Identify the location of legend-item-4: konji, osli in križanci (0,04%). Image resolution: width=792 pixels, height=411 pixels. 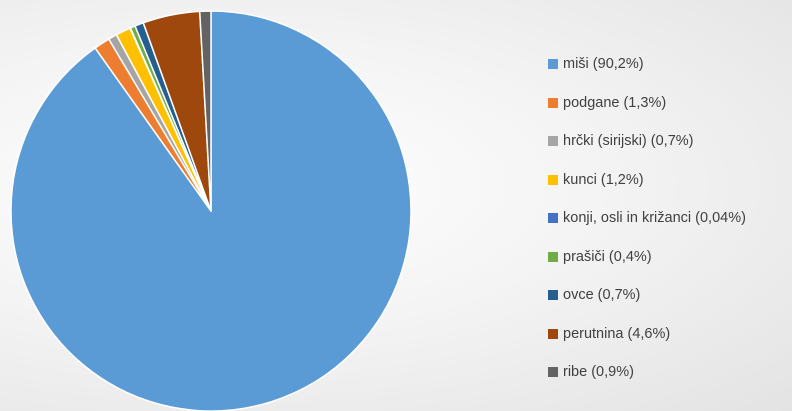
(647, 218).